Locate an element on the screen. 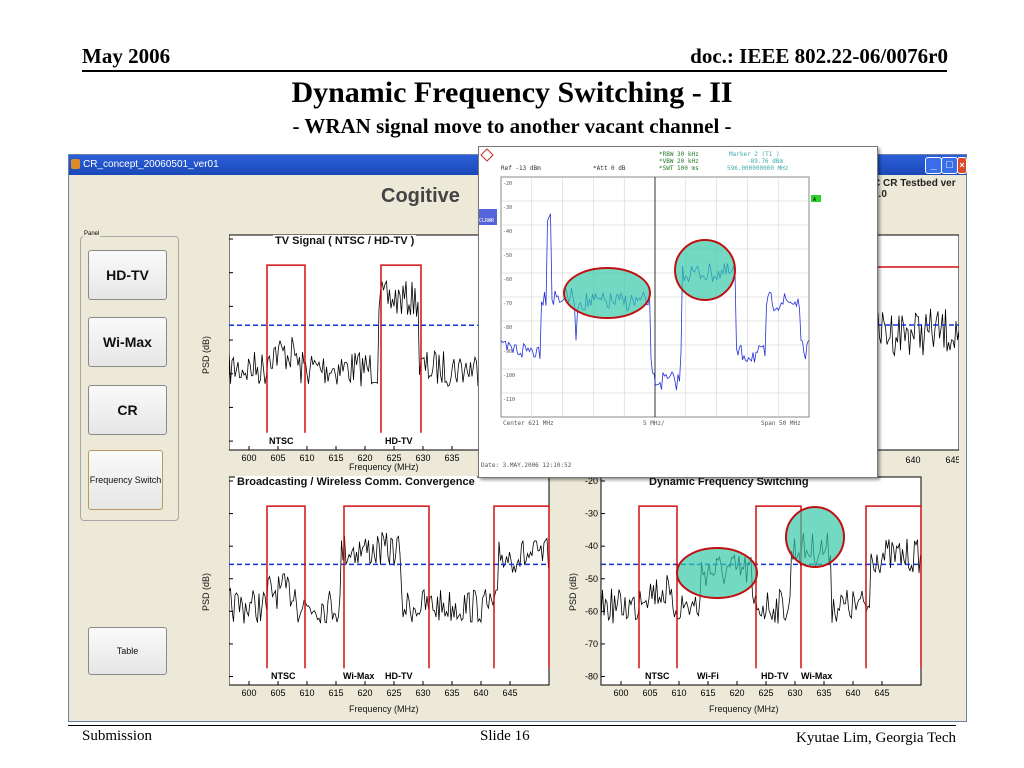  window-title: CR_concept_20060501_ver01 is located at coordinates (151, 164).